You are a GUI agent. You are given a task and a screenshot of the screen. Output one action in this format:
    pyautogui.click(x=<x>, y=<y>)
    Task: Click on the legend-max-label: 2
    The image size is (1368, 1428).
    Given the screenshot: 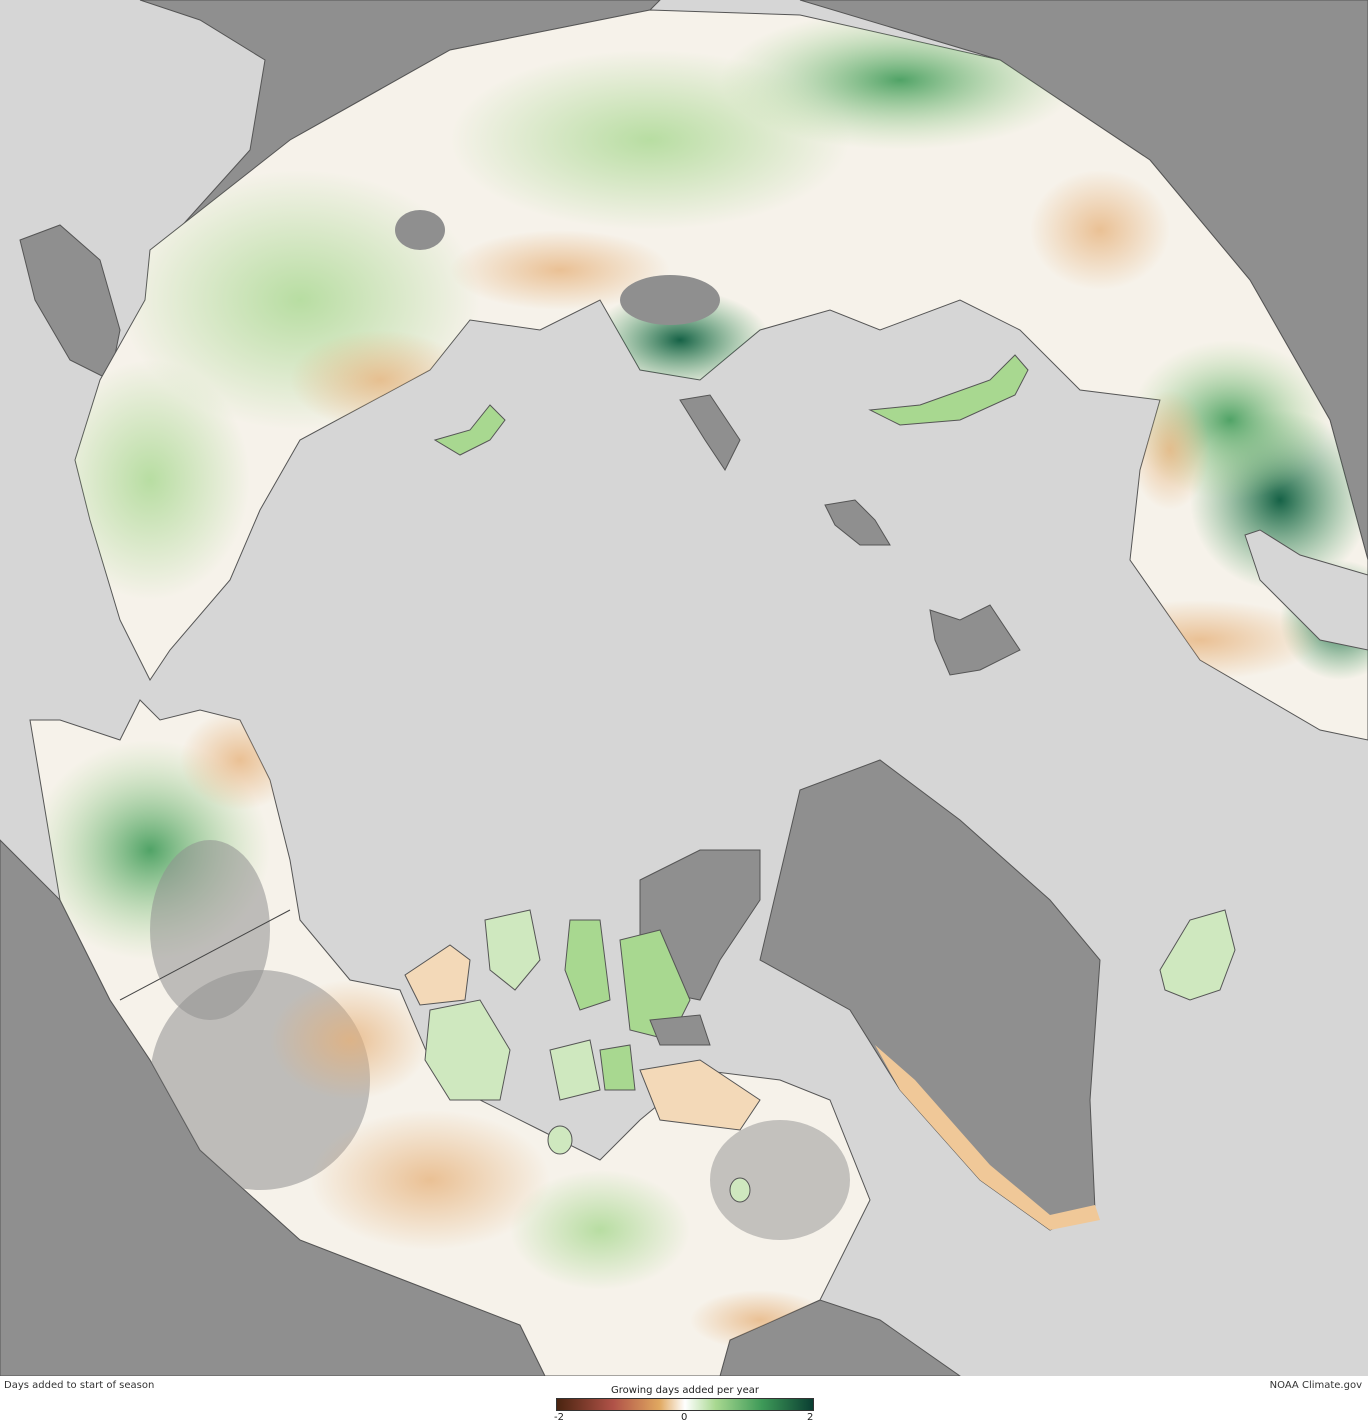 What is the action you would take?
    pyautogui.click(x=810, y=1417)
    